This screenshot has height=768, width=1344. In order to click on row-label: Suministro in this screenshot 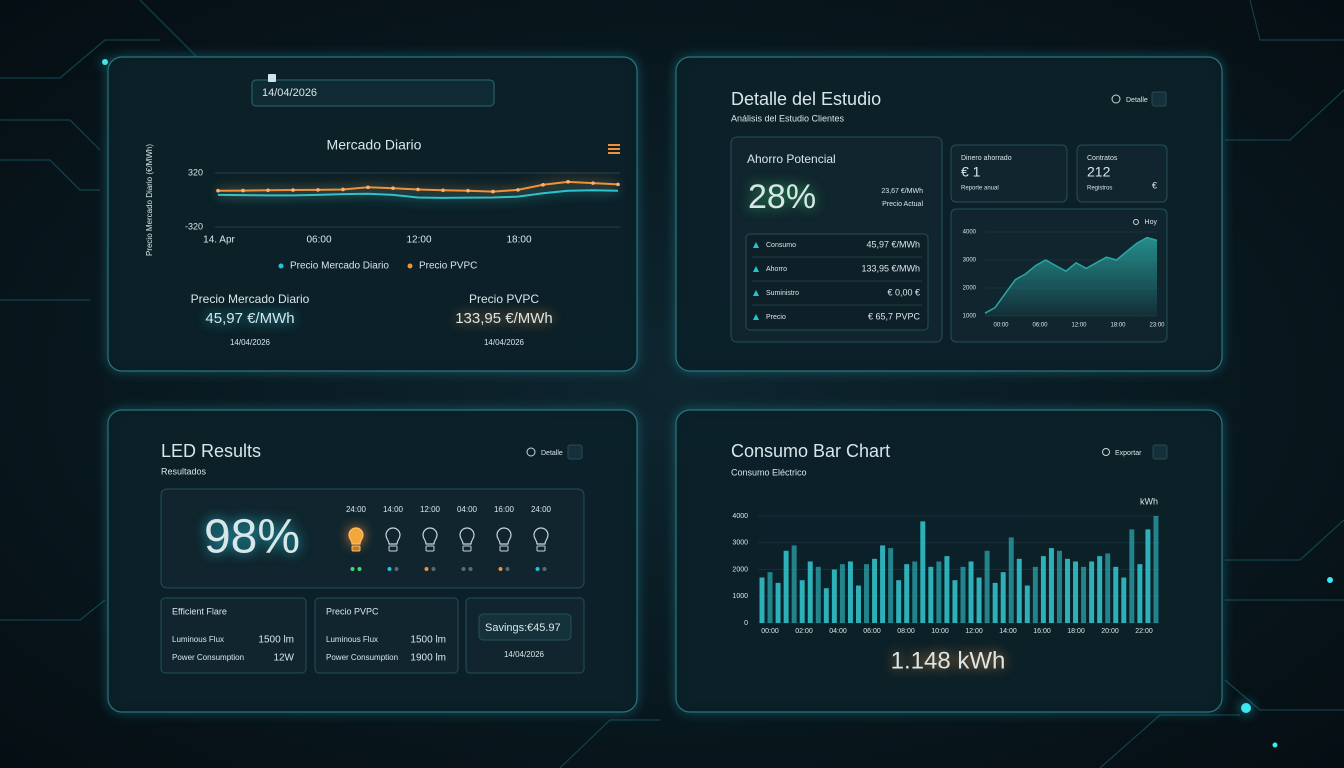, I will do `click(782, 293)`.